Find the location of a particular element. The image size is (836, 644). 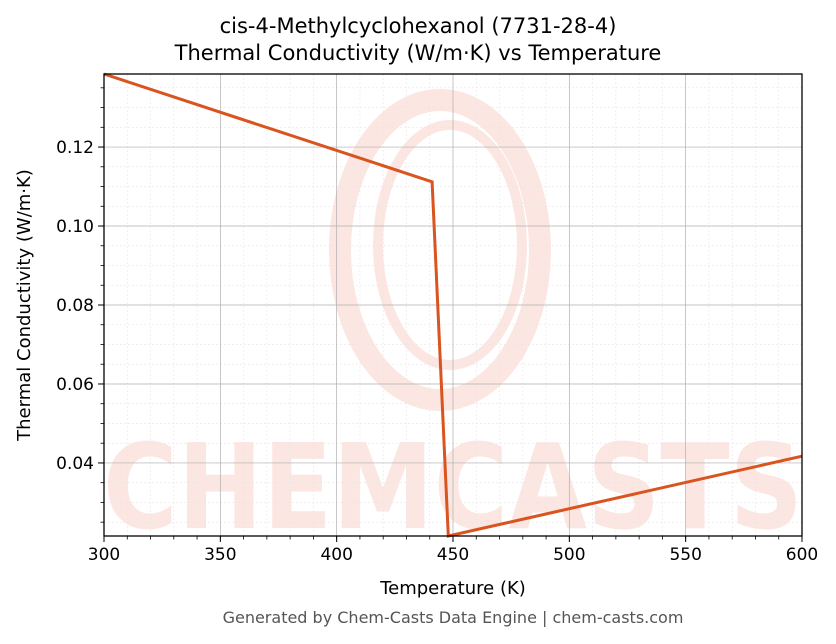

x-tick-label: 500 is located at coordinates (569, 555).